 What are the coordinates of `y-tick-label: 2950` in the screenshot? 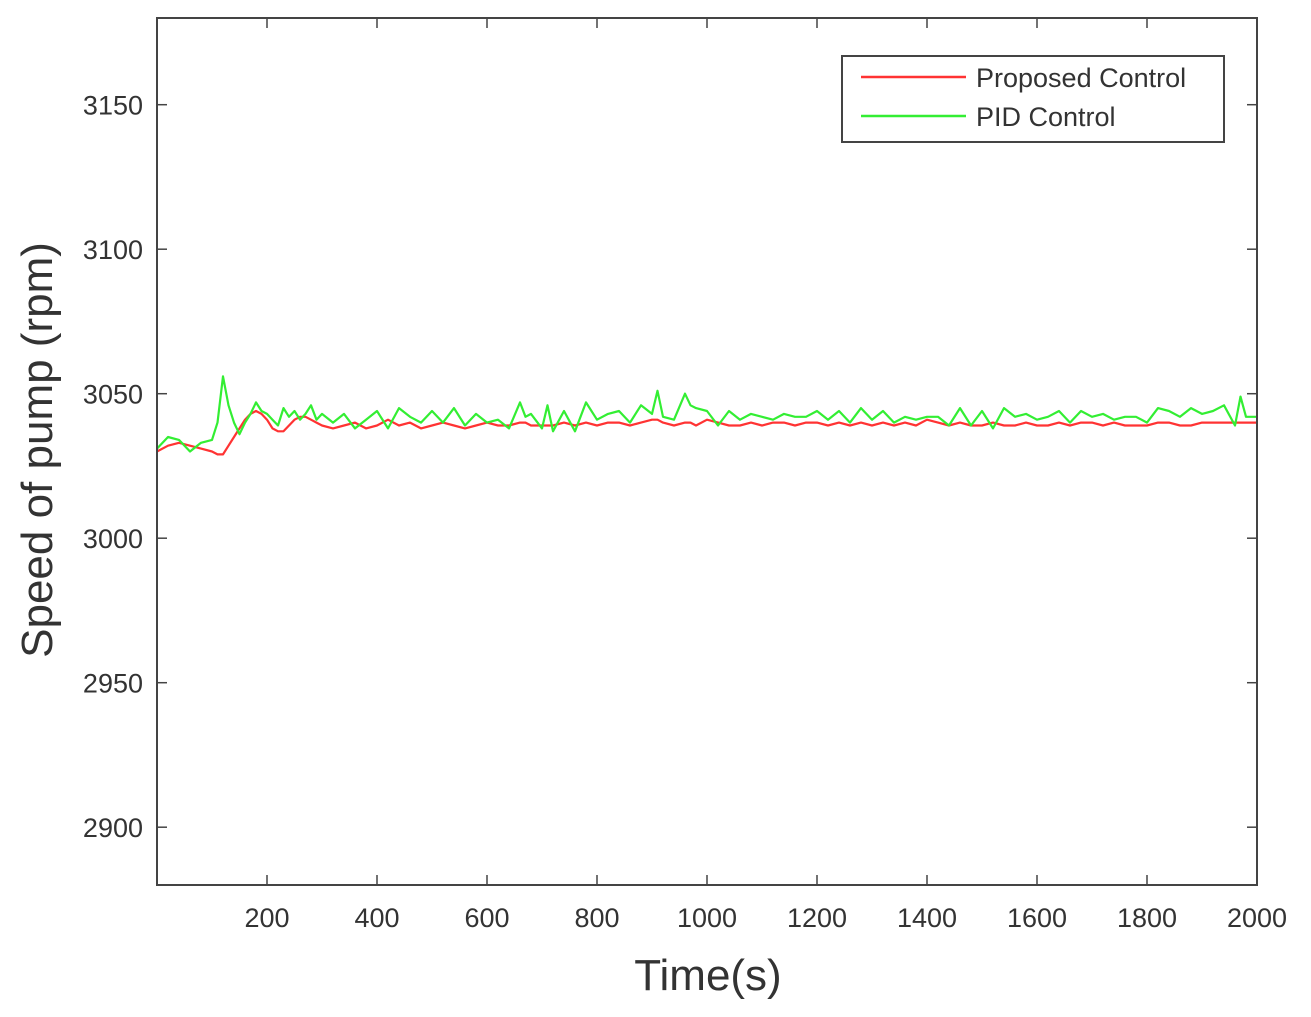 It's located at (113, 684).